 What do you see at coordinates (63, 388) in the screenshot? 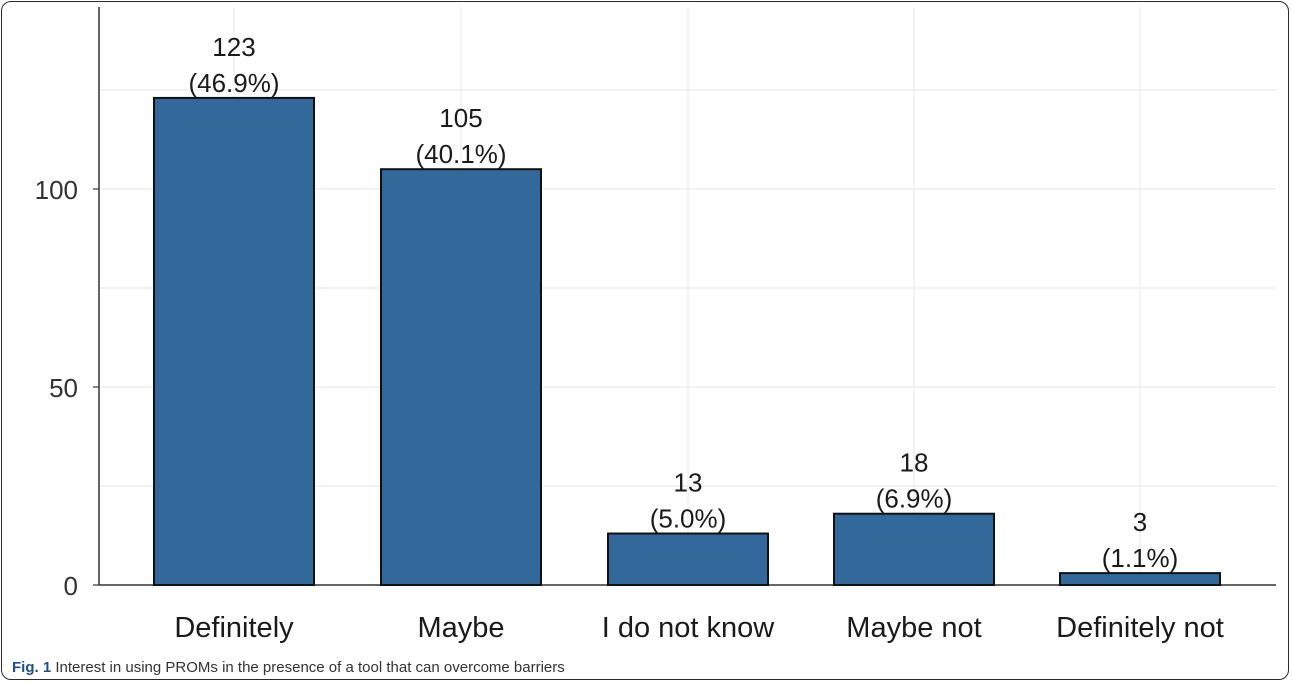
I see `y-tick-label: 50` at bounding box center [63, 388].